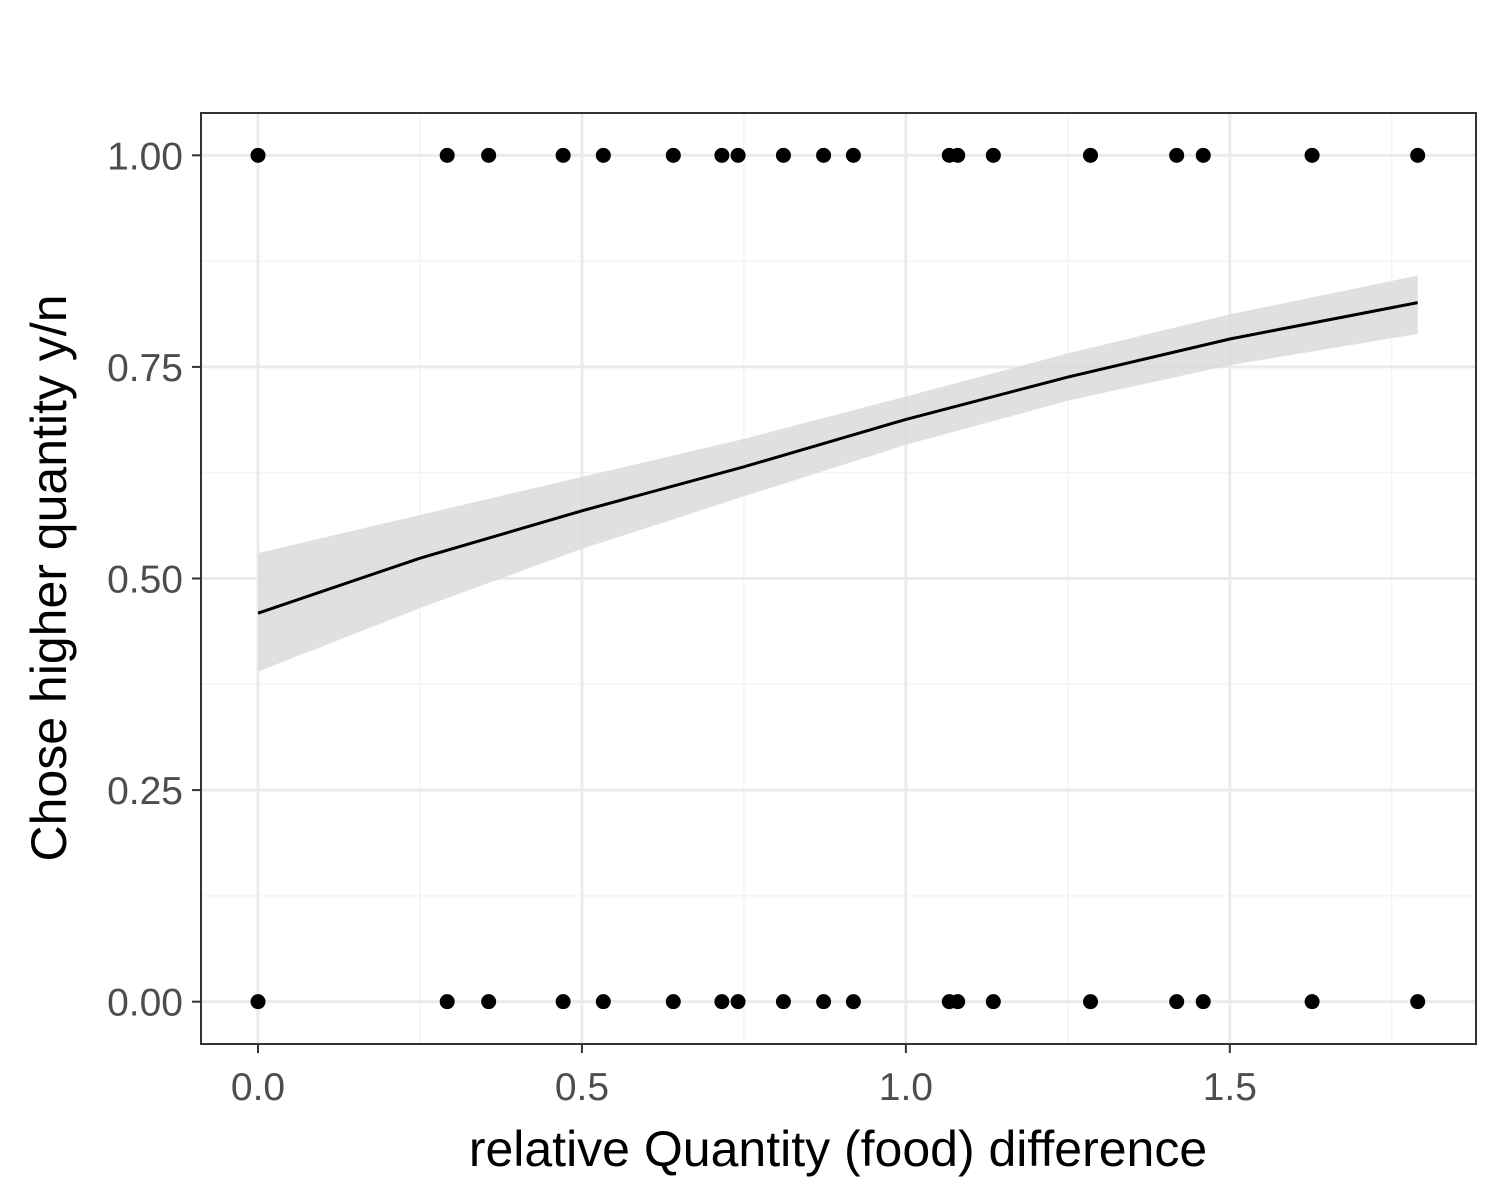 The height and width of the screenshot is (1200, 1500). I want to click on y-axis-tick-labels: 0.00 0.25 0.50 0.75 1.00, so click(145, 579).